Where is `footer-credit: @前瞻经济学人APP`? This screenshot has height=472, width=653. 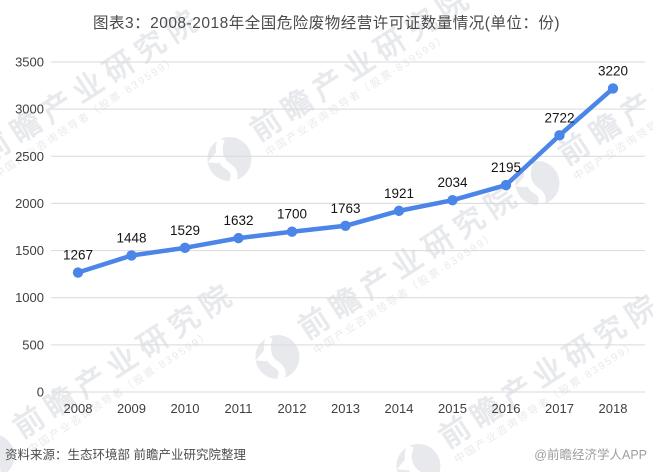
footer-credit: @前瞻经济学人APP is located at coordinates (590, 455).